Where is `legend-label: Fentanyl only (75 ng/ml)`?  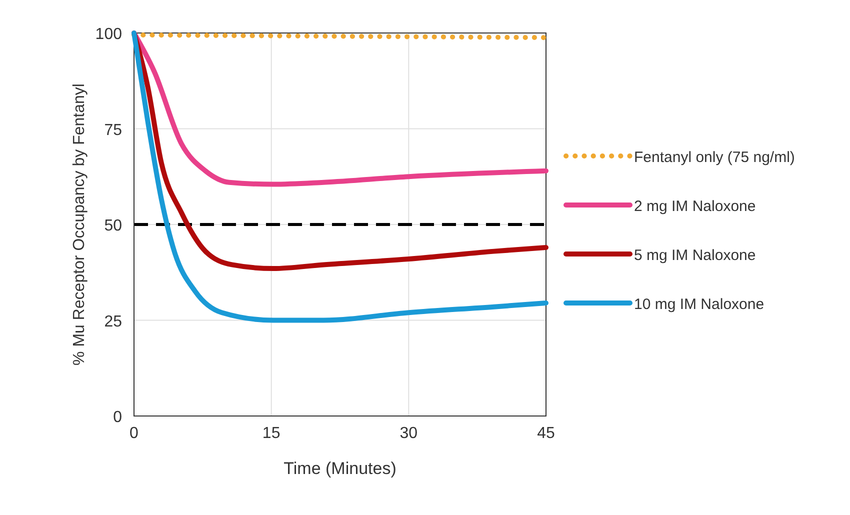
legend-label: Fentanyl only (75 ng/ml) is located at coordinates (714, 157).